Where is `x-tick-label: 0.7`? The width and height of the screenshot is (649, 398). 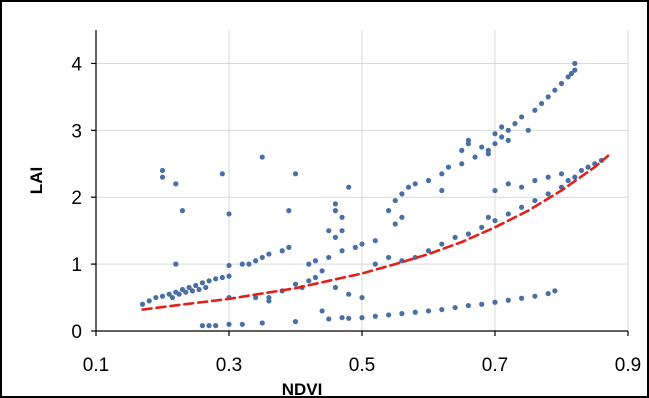
x-tick-label: 0.7 is located at coordinates (495, 365).